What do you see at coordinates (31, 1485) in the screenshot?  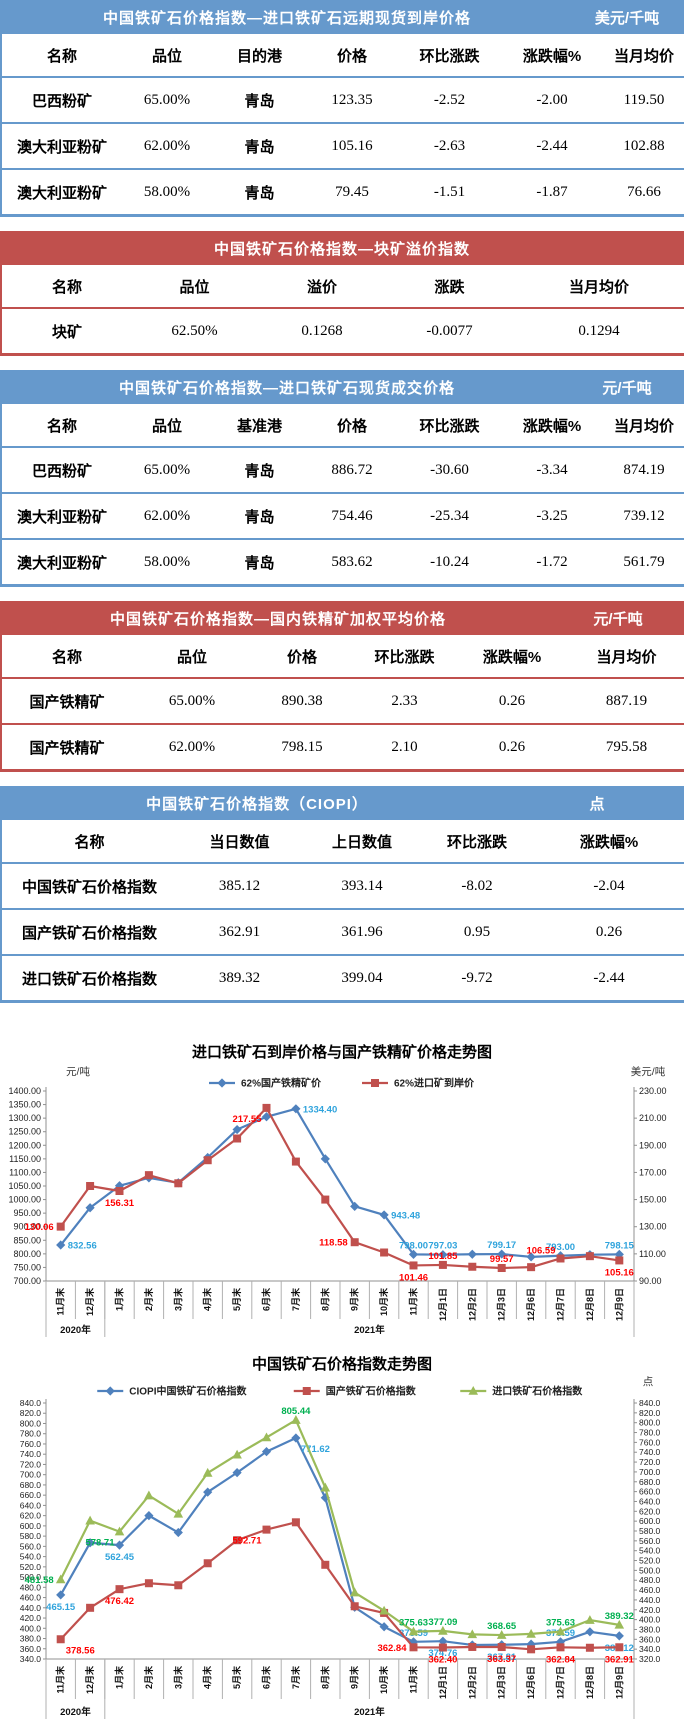 I see `svg-text: 680.0` at bounding box center [31, 1485].